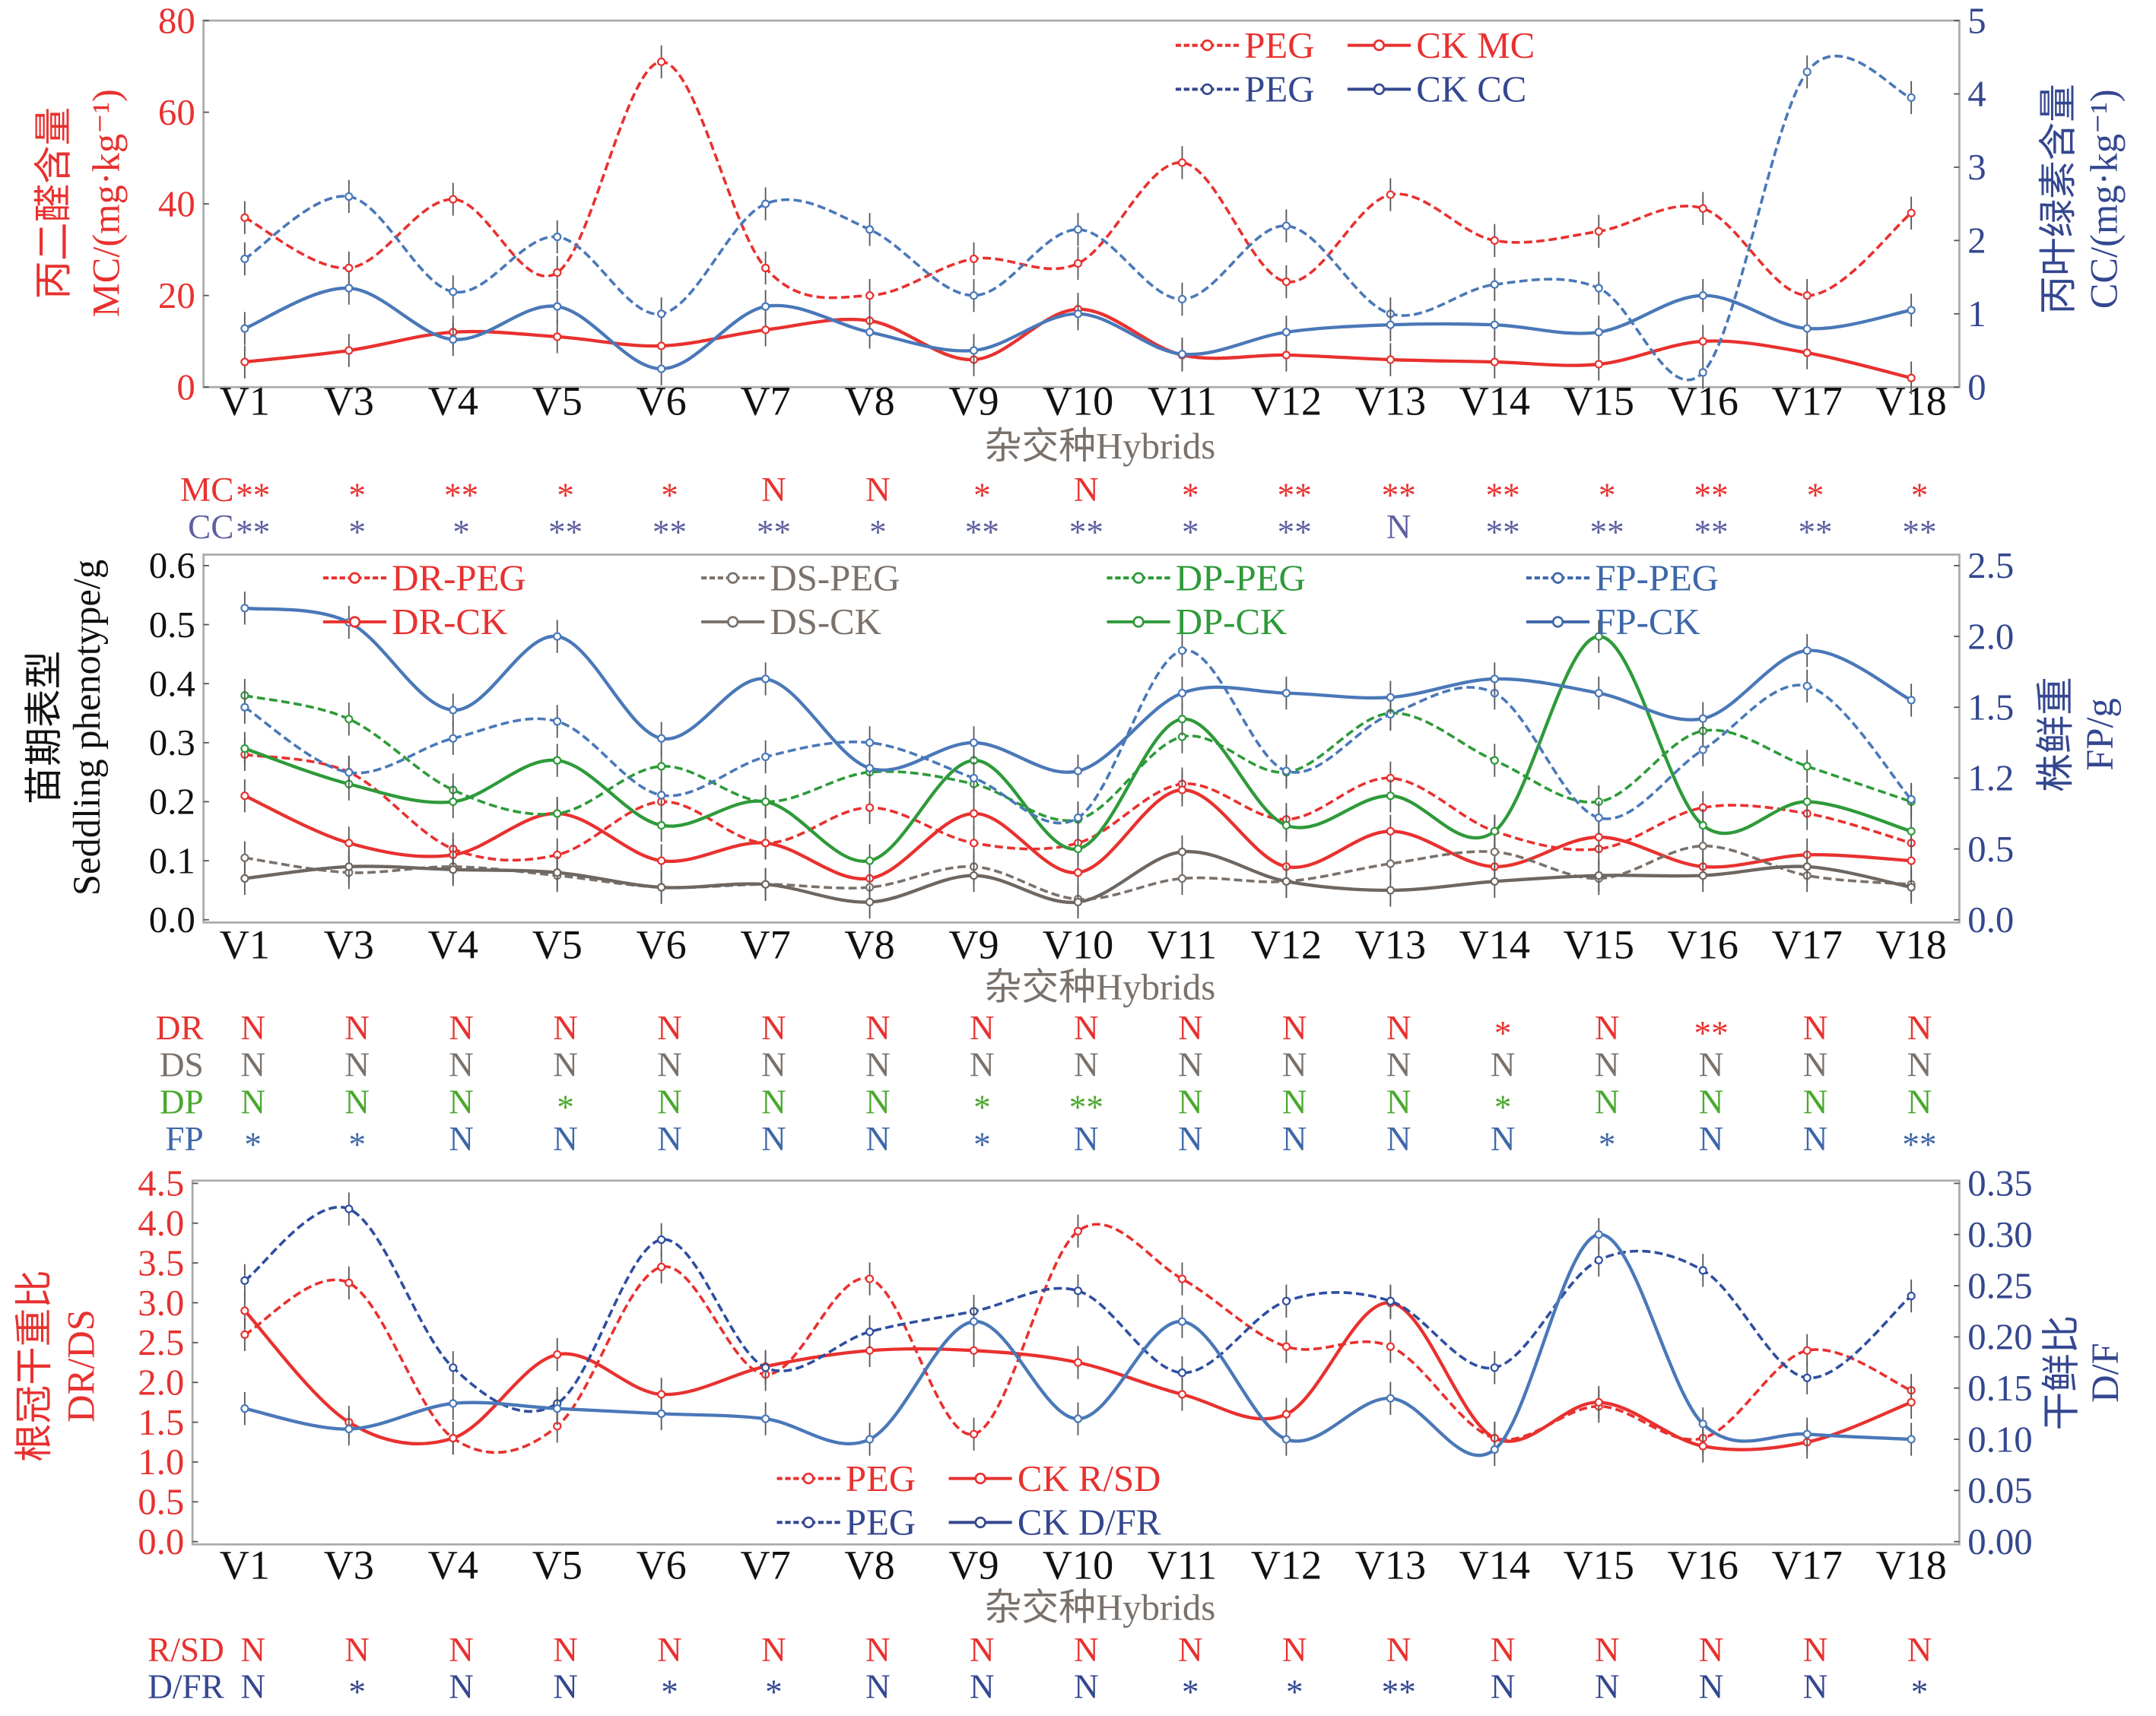  I want to click on left-axis-tick-label: 0.0, so click(172, 919).